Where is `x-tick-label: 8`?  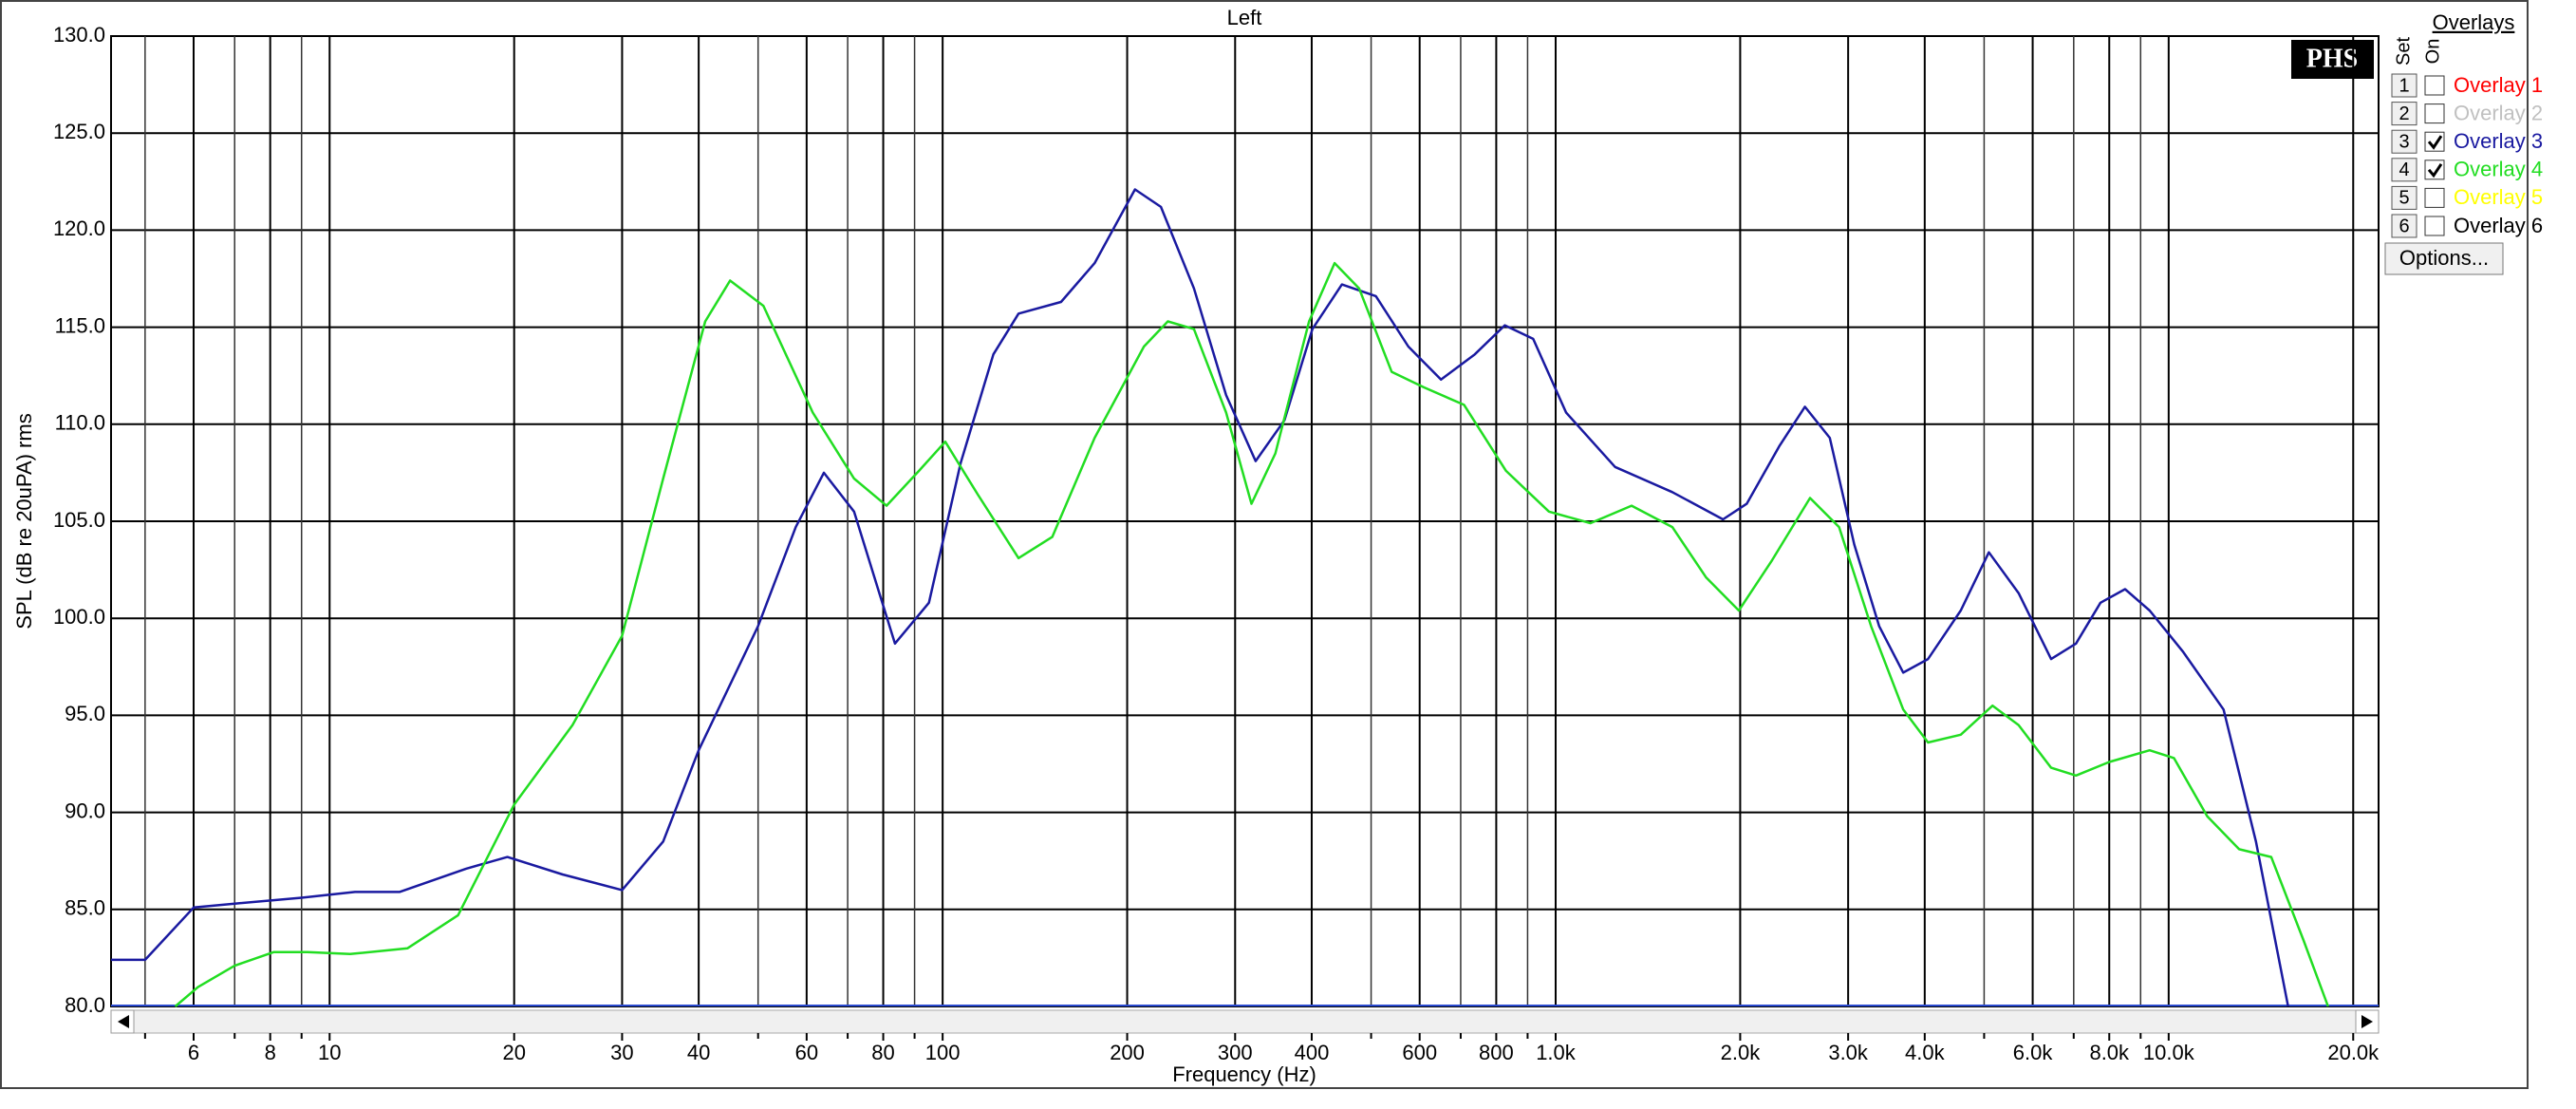
x-tick-label: 8 is located at coordinates (270, 1052).